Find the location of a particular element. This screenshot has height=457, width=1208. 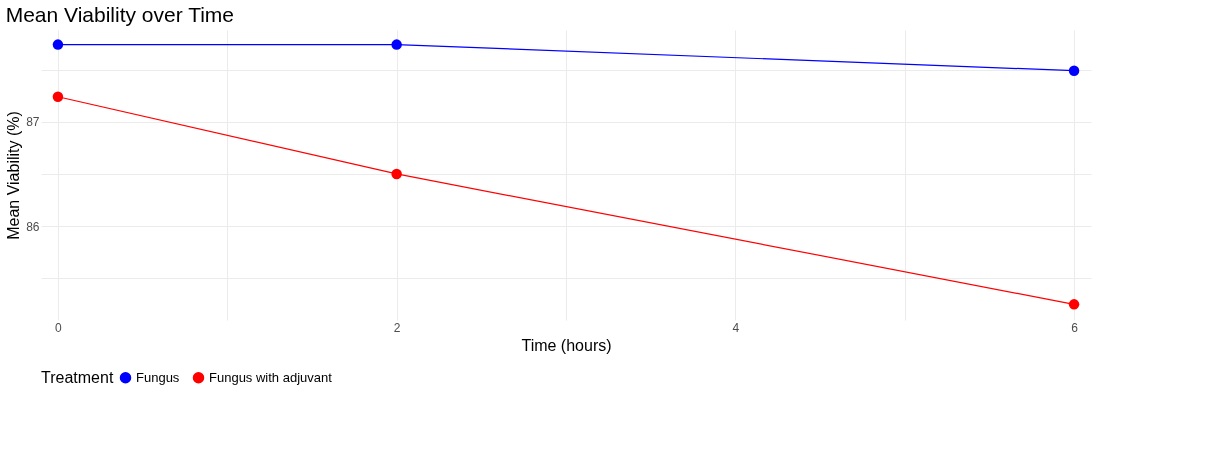

x-axis-title: Time (hours) is located at coordinates (566, 345).